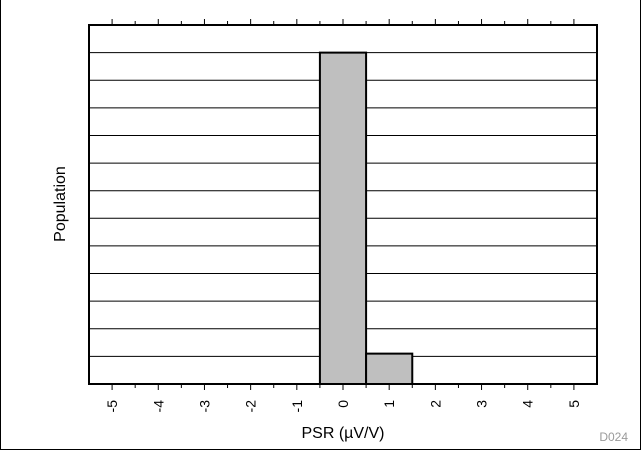  Describe the element at coordinates (60, 204) in the screenshot. I see `y-axis-label: Population` at that location.